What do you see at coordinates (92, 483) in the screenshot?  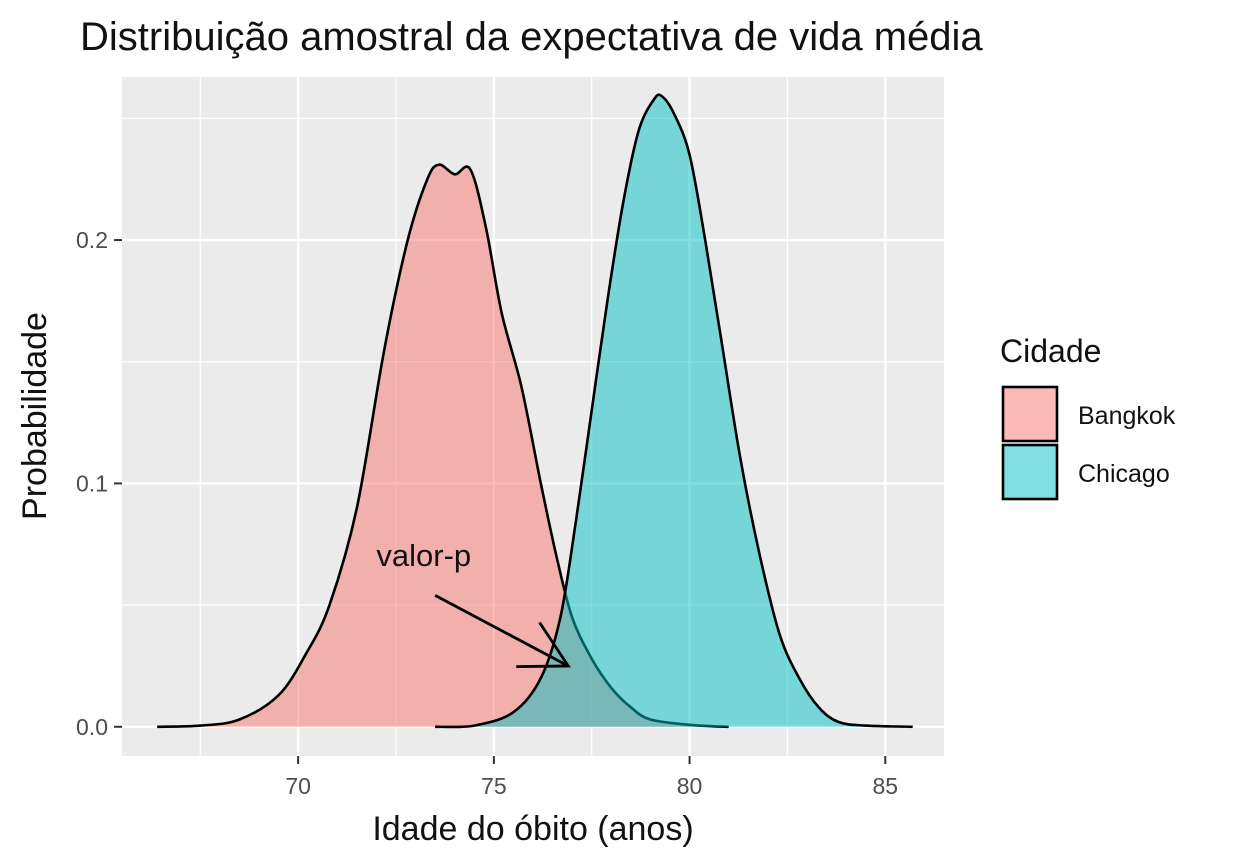 I see `y-tick-label: 0.1` at bounding box center [92, 483].